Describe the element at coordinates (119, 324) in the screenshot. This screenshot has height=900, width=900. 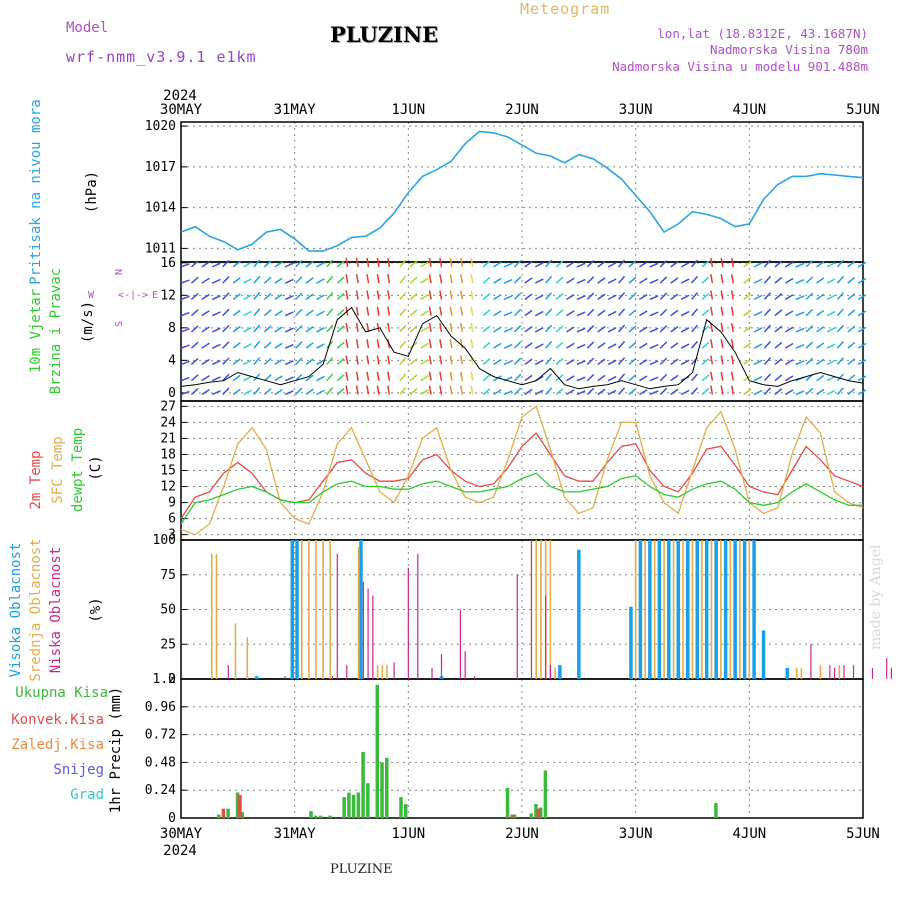
I see `compass-south: S` at that location.